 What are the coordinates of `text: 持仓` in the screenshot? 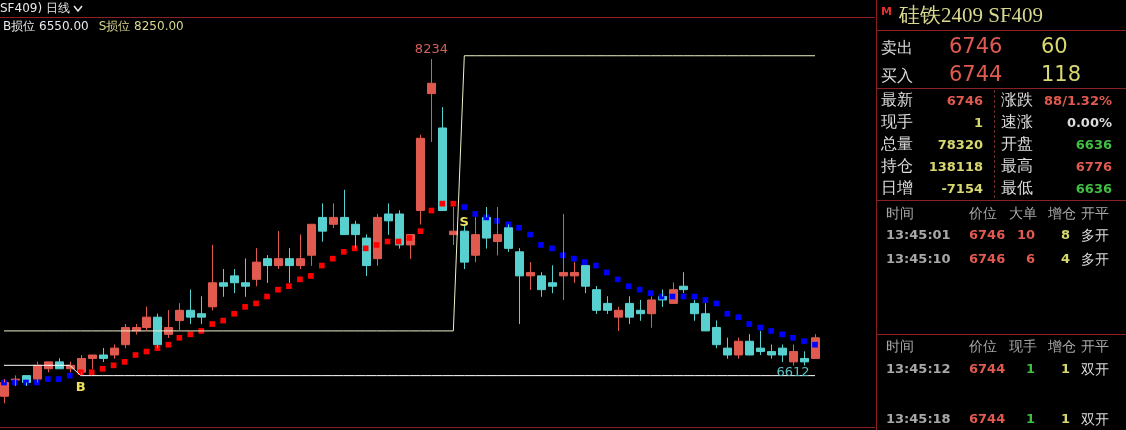 It's located at (897, 166).